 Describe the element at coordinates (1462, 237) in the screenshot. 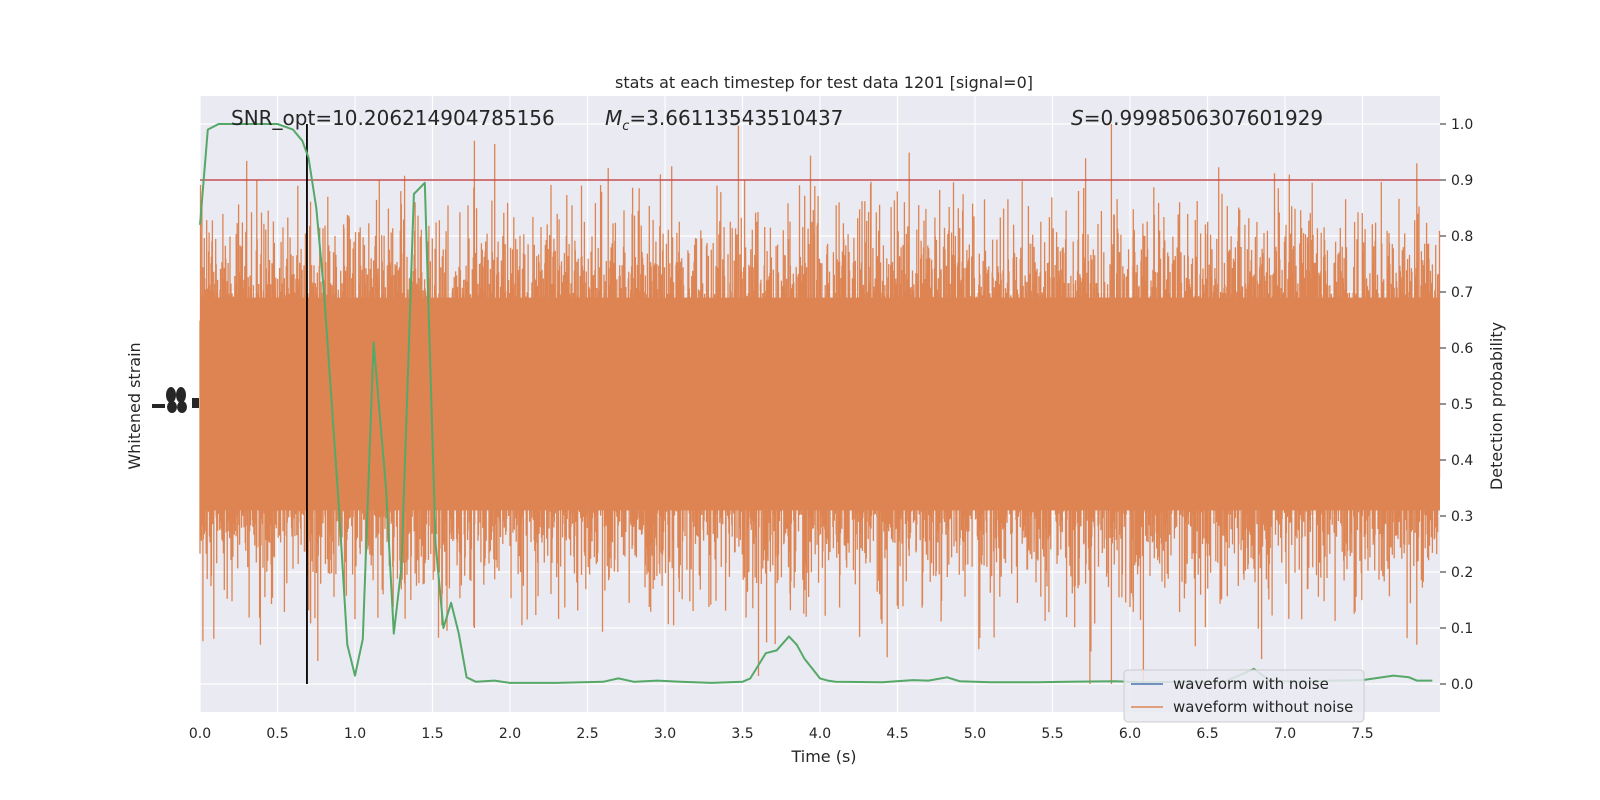

I see `y-tick-label: 0.8` at that location.